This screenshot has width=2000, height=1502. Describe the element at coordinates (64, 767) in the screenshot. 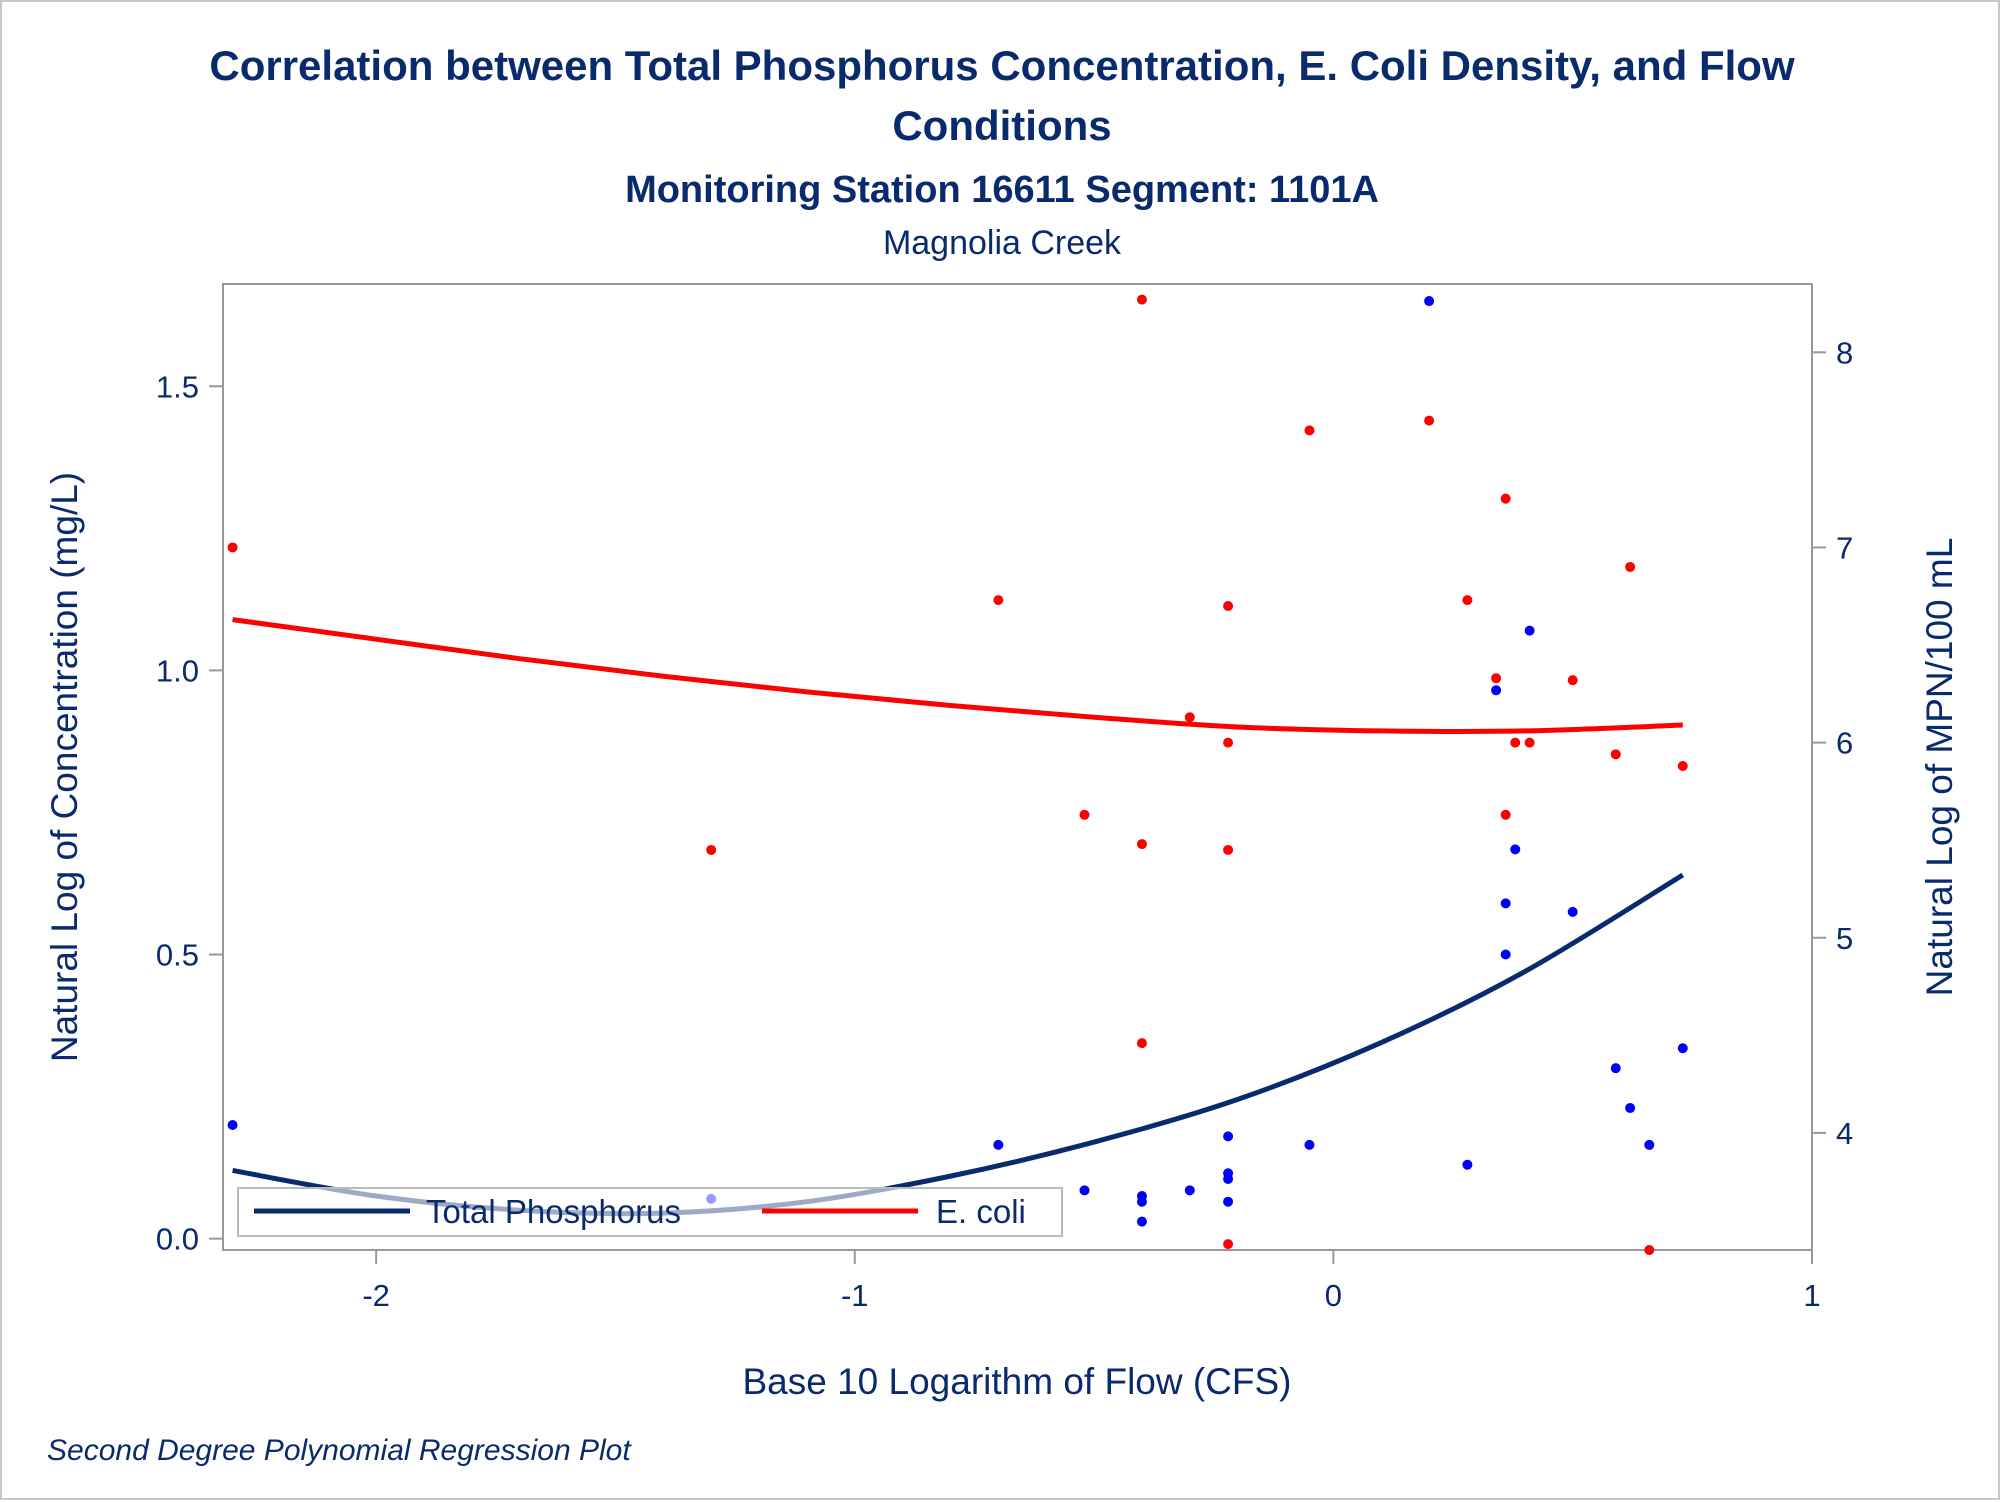

I see `y-axis-left-label: Natural Log of Concentration (mg/L)` at that location.